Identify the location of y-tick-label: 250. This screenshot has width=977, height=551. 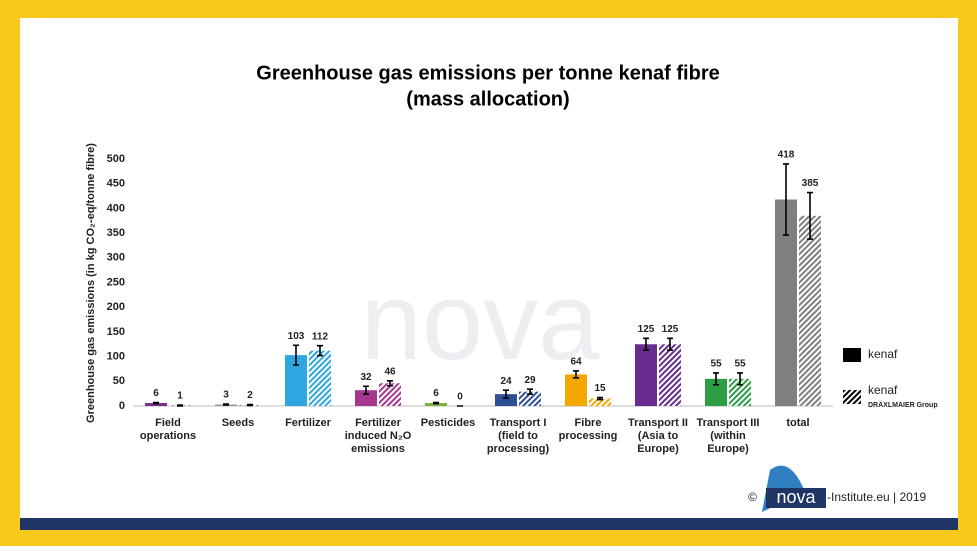
(116, 282).